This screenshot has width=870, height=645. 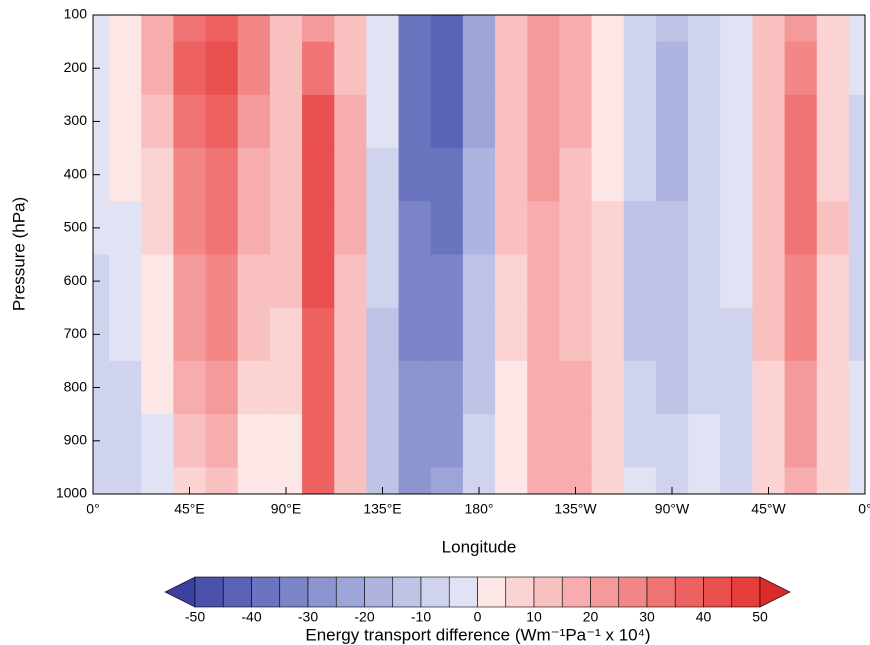 I want to click on colorbar-tick-label: -20, so click(x=364, y=617).